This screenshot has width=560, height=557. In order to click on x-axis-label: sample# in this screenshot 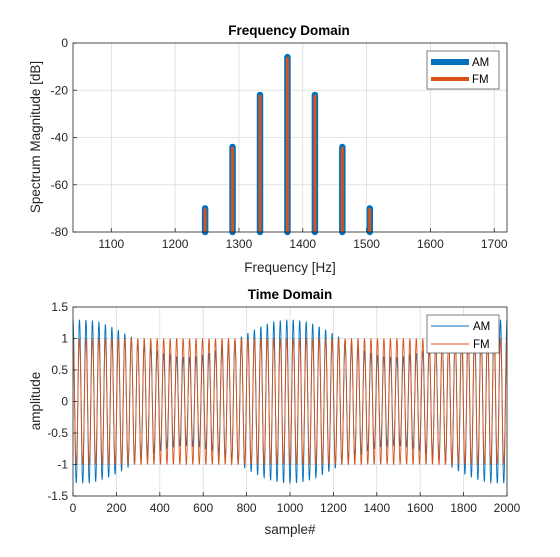, I will do `click(290, 529)`.